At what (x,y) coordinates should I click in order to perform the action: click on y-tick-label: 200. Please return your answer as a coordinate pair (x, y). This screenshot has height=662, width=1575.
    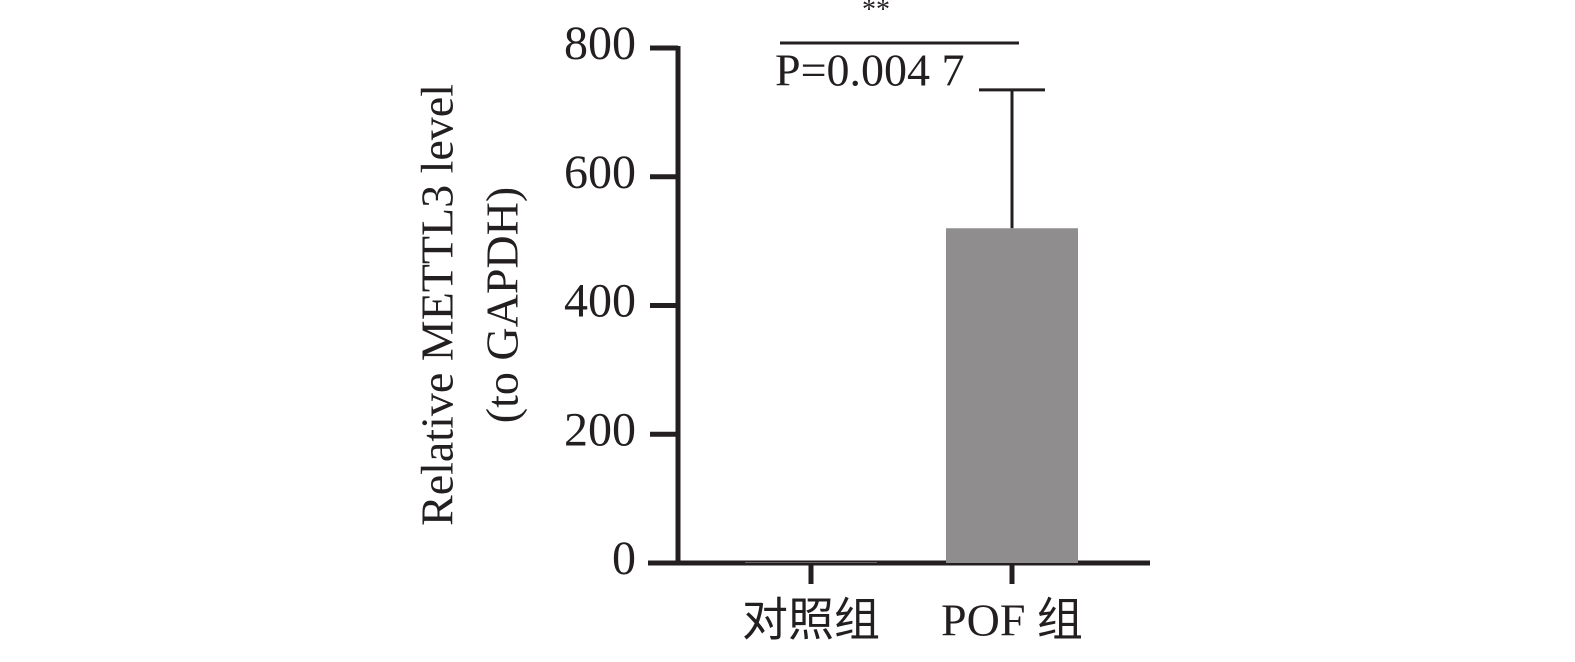
    Looking at the image, I should click on (600, 429).